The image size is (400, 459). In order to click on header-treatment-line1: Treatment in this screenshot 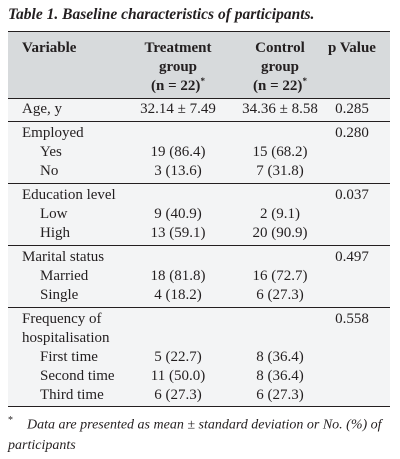, I will do `click(178, 48)`.